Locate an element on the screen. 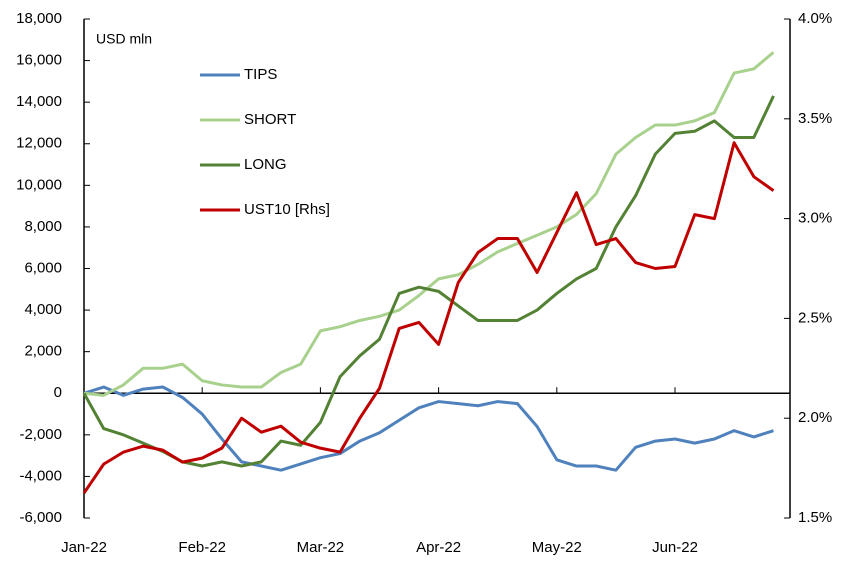  y2-tick-label: 2.0% is located at coordinates (815, 417).